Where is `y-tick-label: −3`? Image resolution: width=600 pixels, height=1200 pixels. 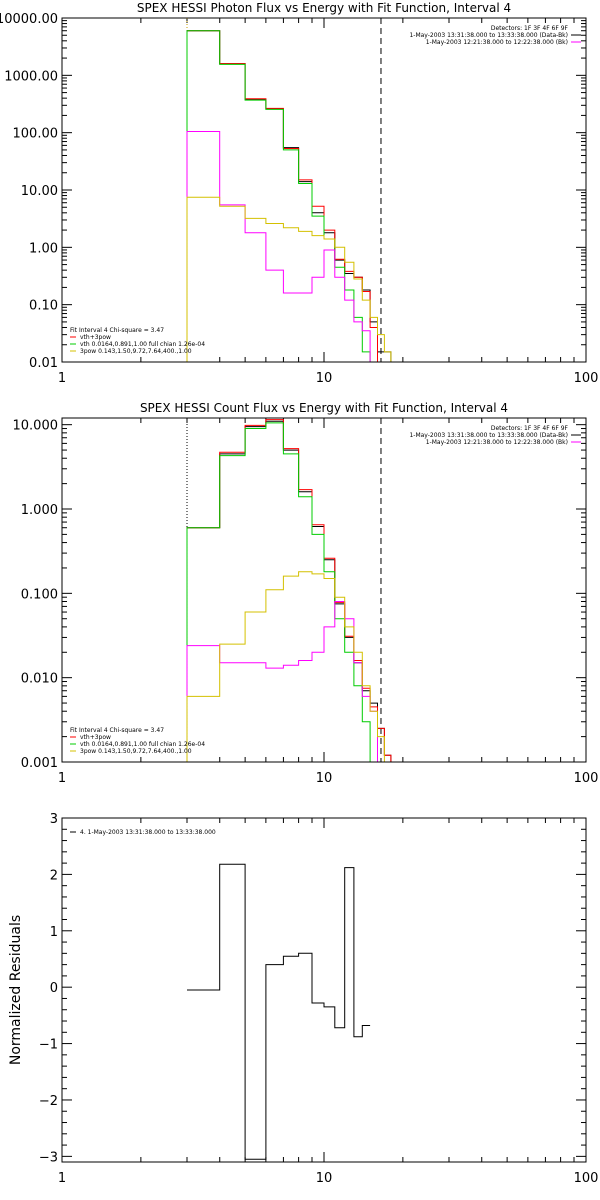 y-tick-label: −3 is located at coordinates (48, 1157).